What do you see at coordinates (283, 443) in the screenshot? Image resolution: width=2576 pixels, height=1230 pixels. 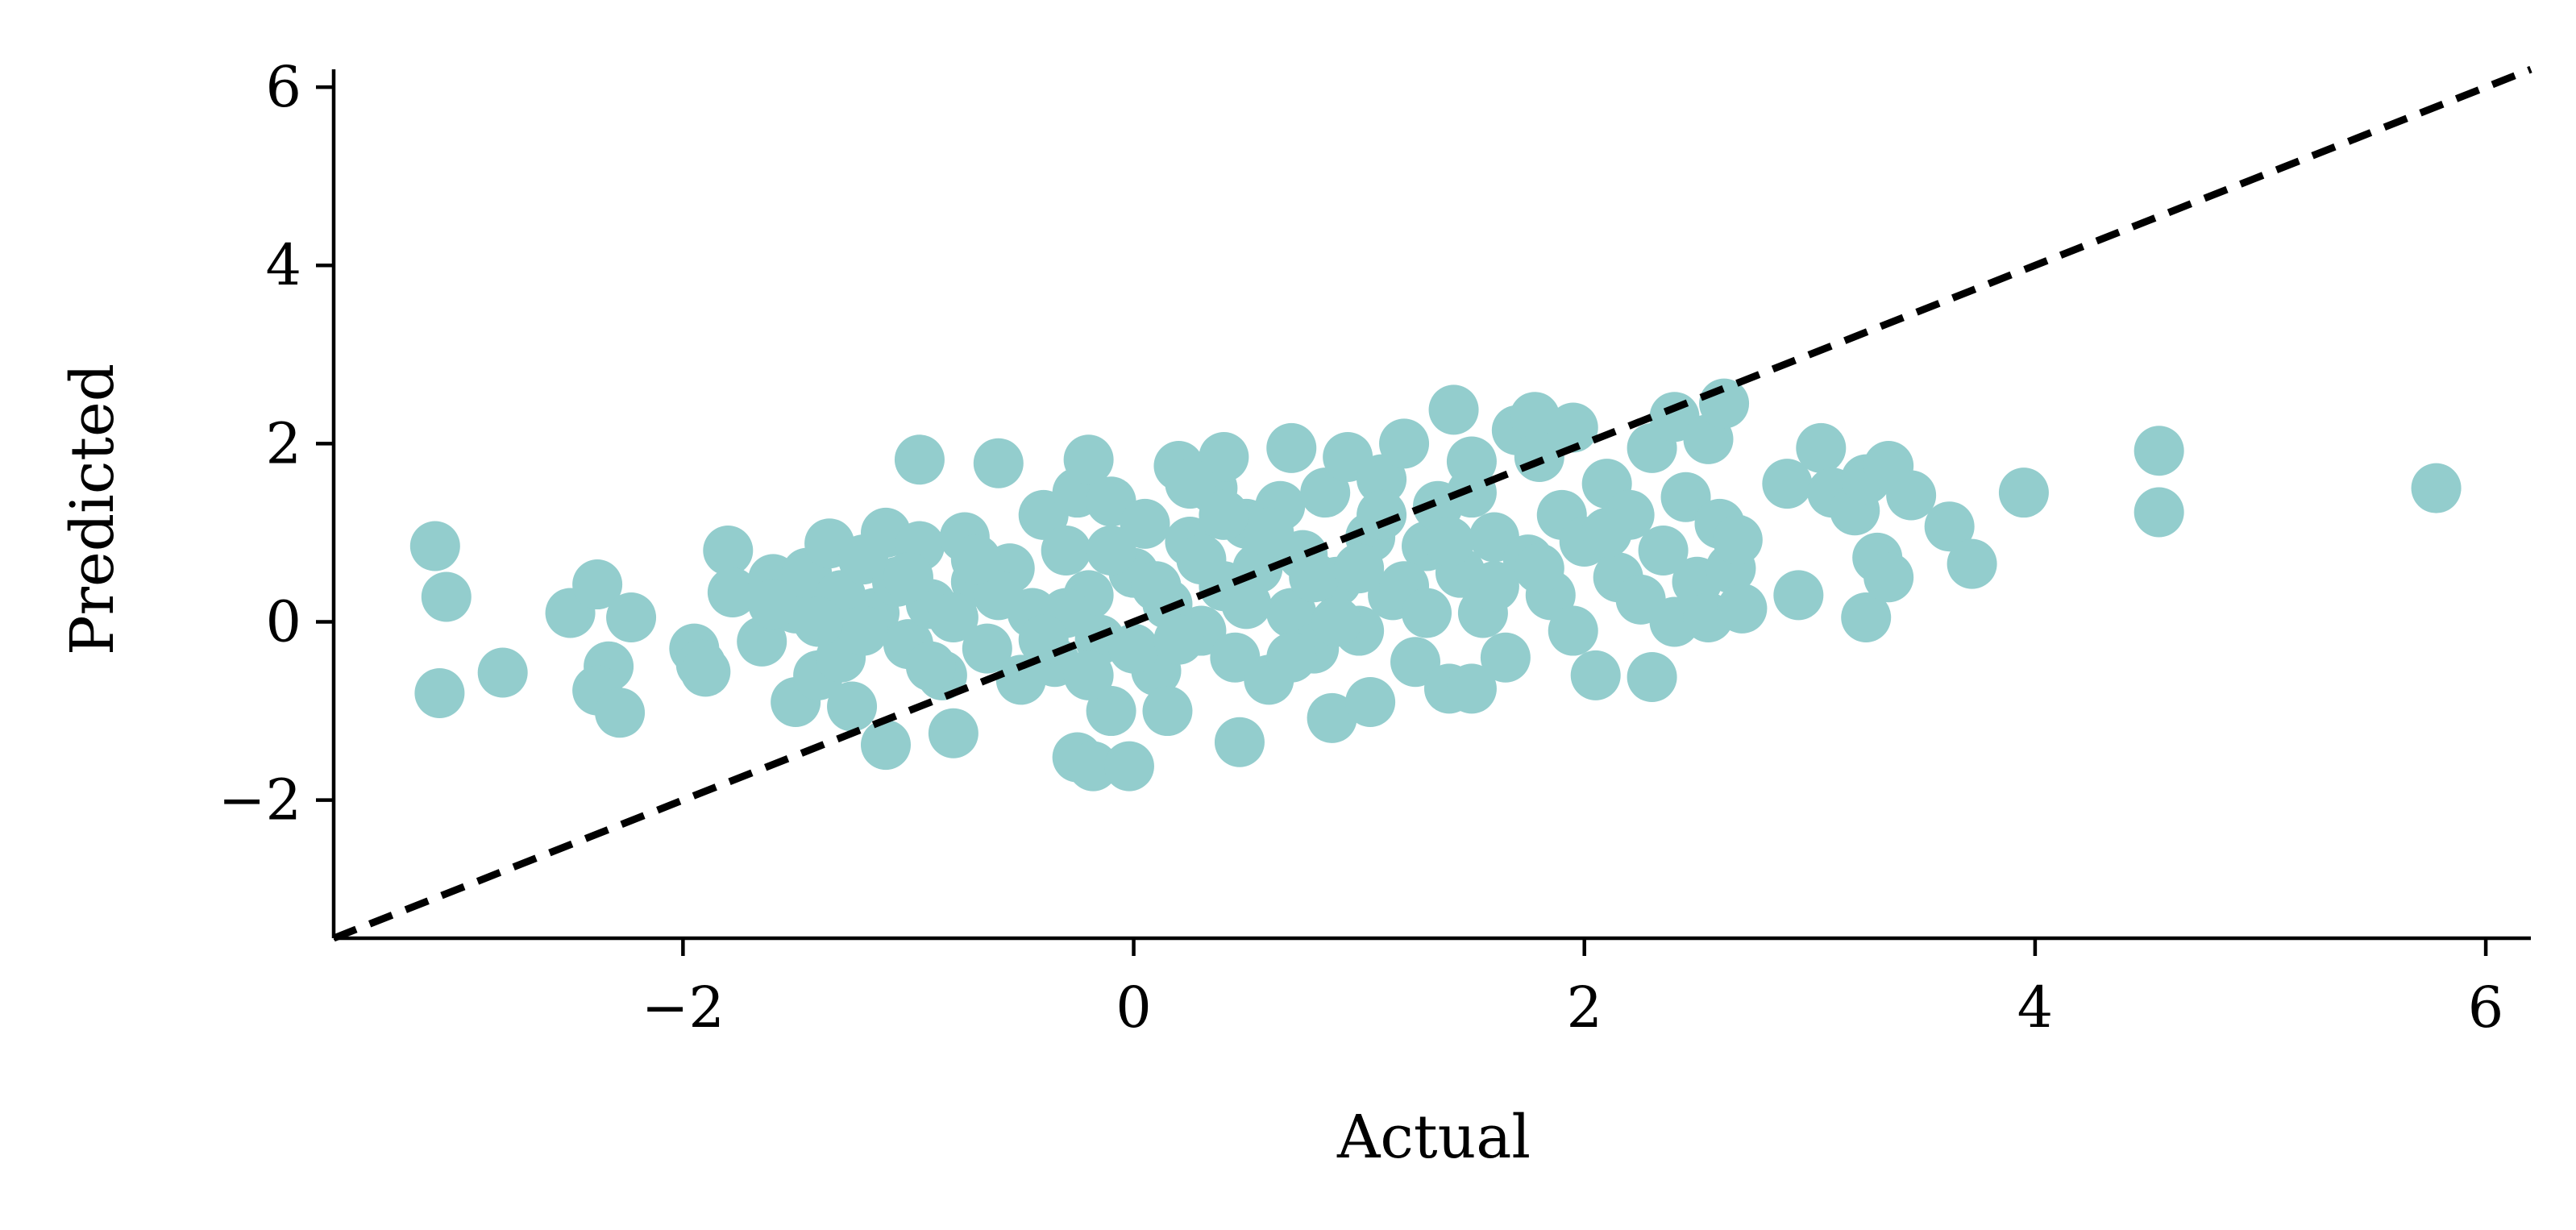 I see `y-tick-label: 2` at bounding box center [283, 443].